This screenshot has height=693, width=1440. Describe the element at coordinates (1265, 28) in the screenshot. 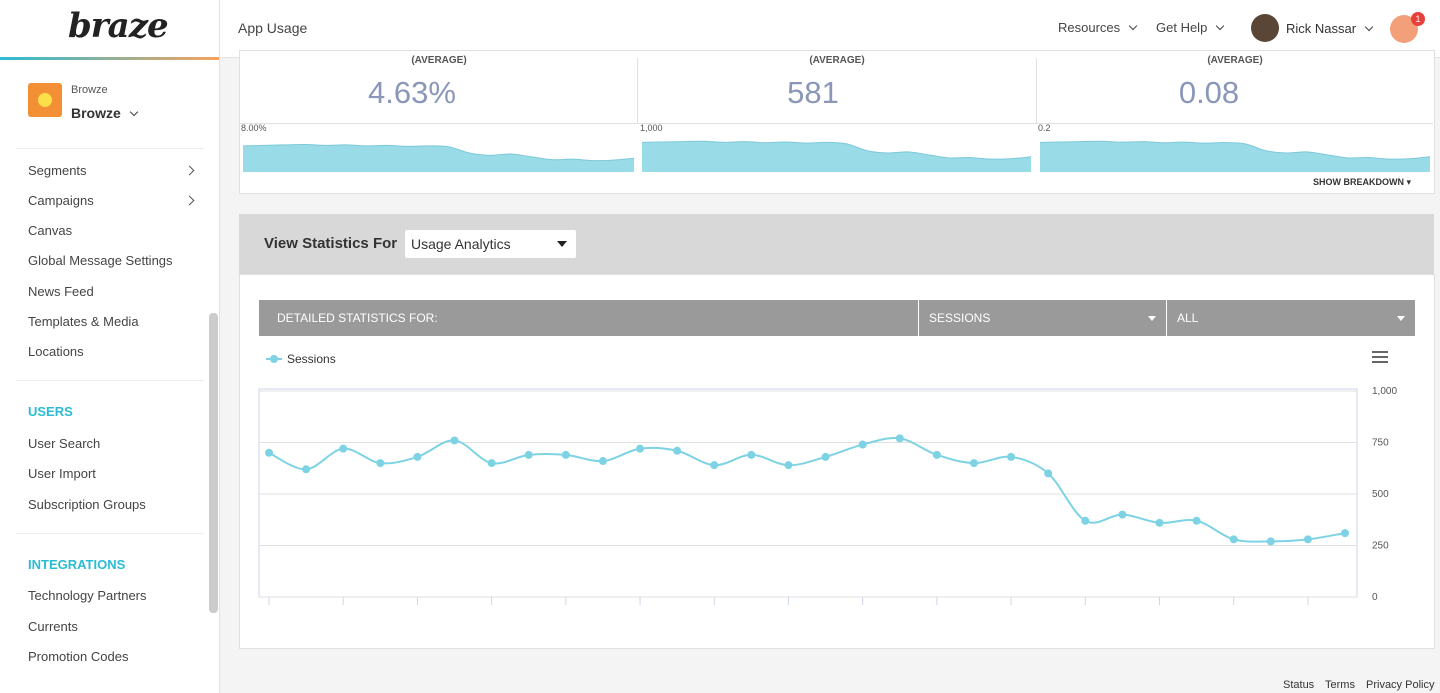

I see `avatar` at that location.